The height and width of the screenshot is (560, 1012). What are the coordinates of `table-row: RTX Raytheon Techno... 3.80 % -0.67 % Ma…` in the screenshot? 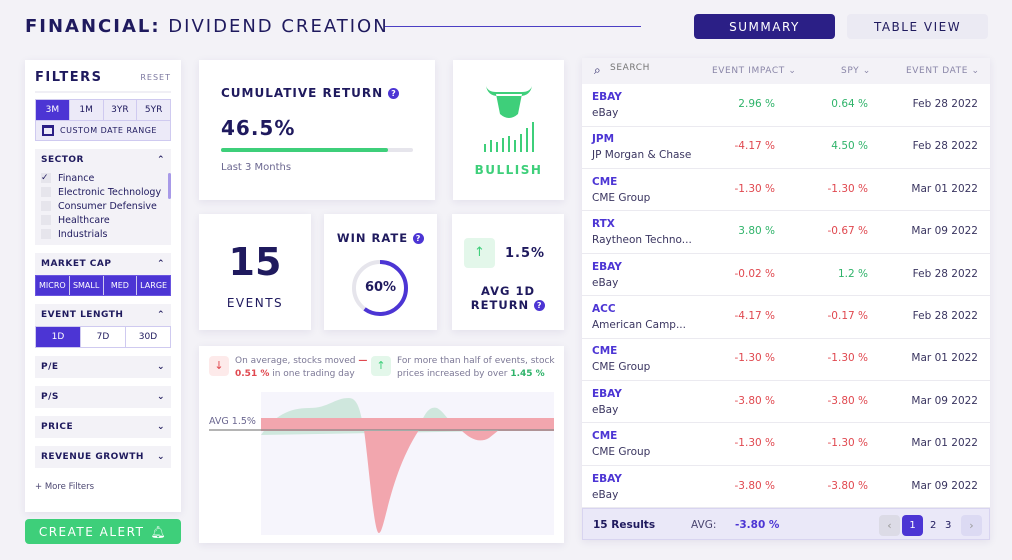 It's located at (786, 232).